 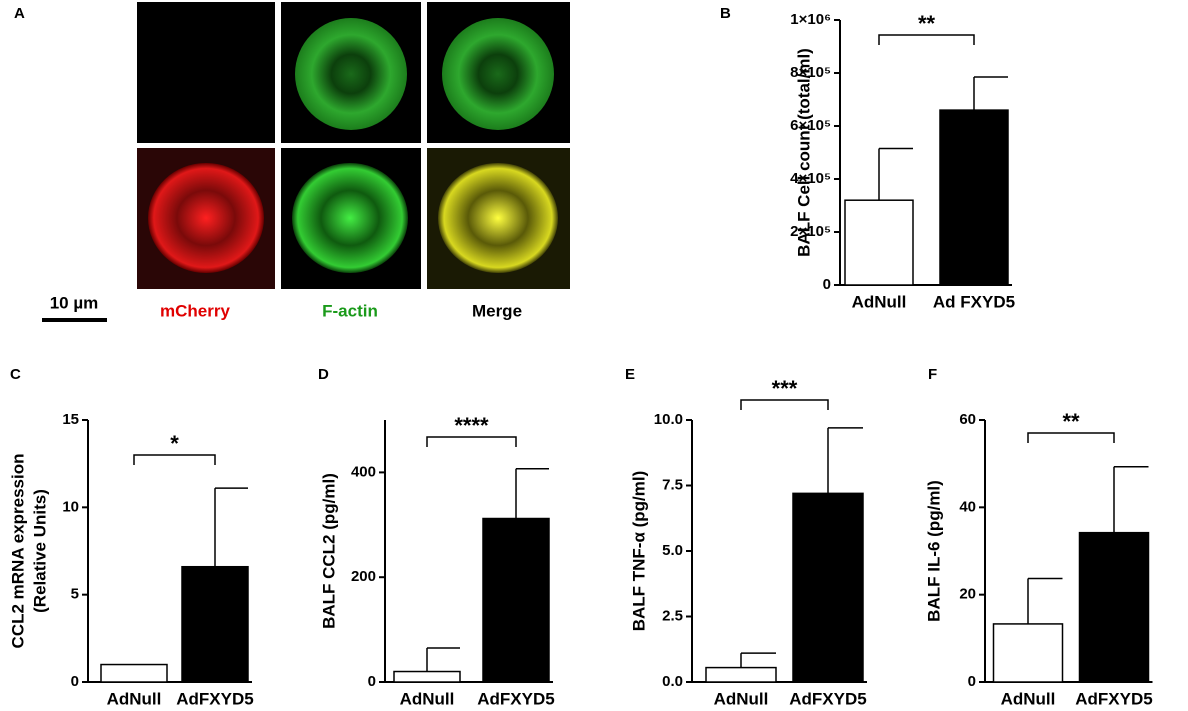 I want to click on panel-label: F, so click(x=932, y=374).